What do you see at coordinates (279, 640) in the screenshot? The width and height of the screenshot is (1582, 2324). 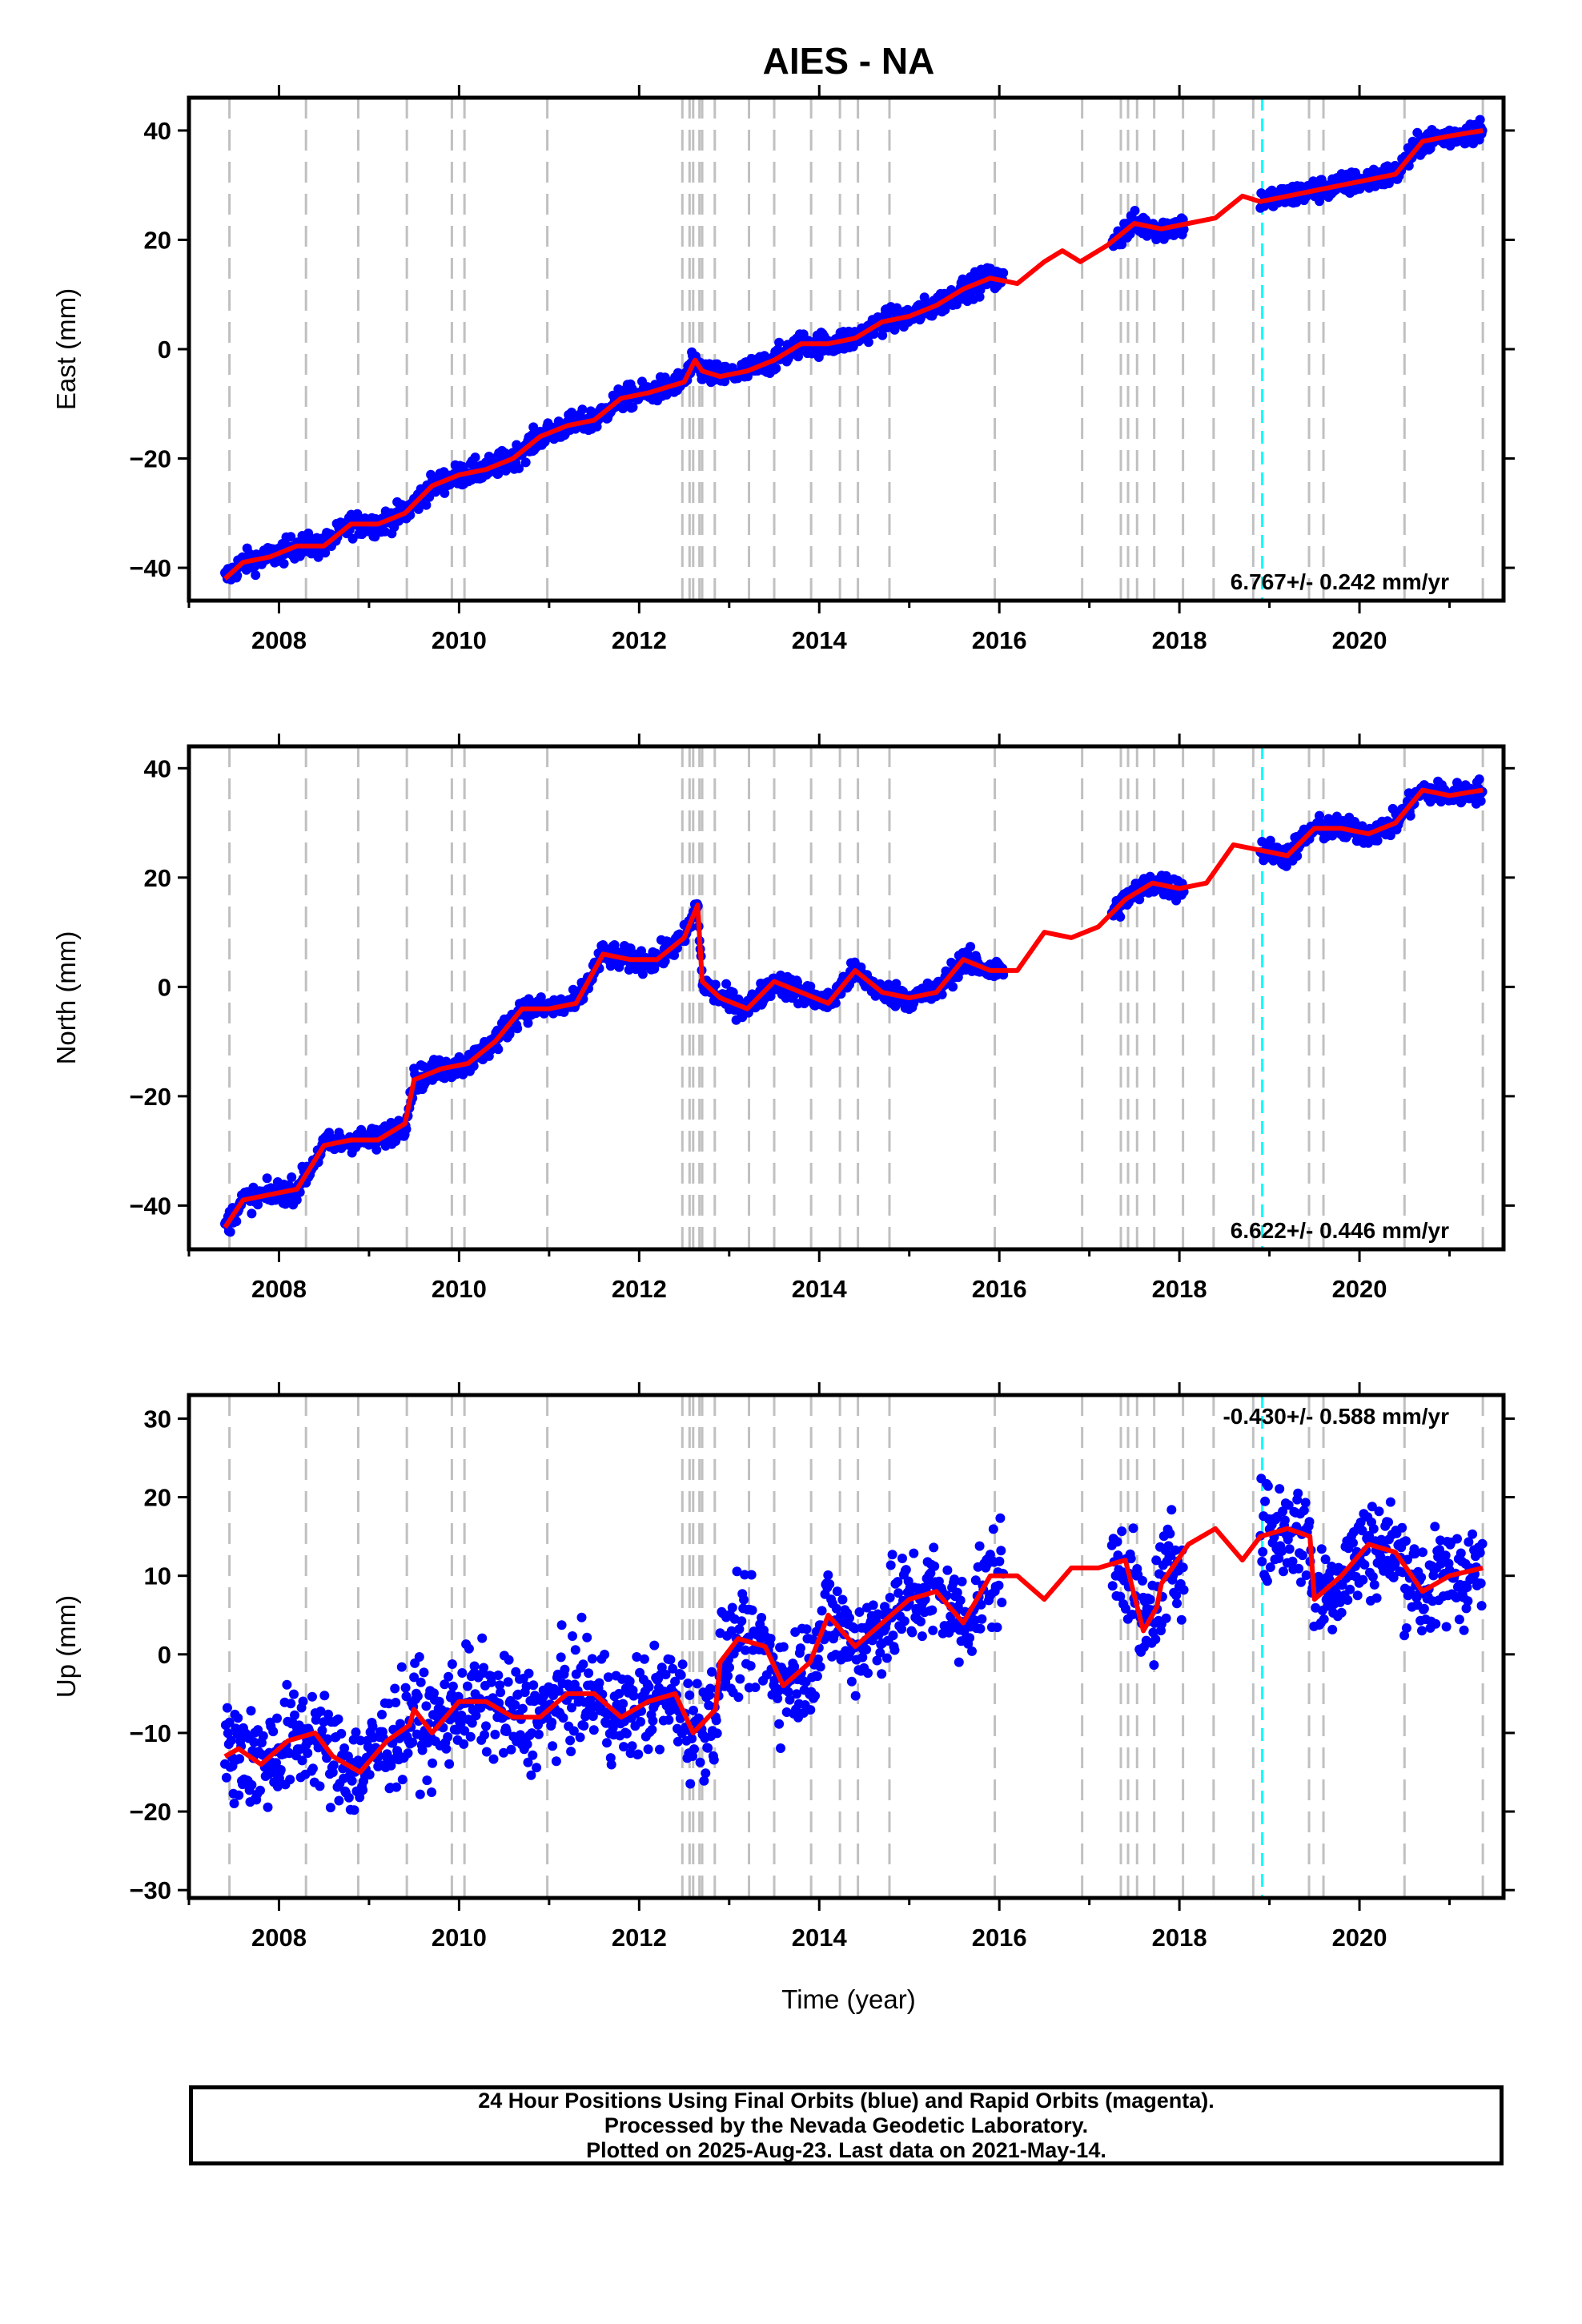 I see `x-tick-label: 2008` at bounding box center [279, 640].